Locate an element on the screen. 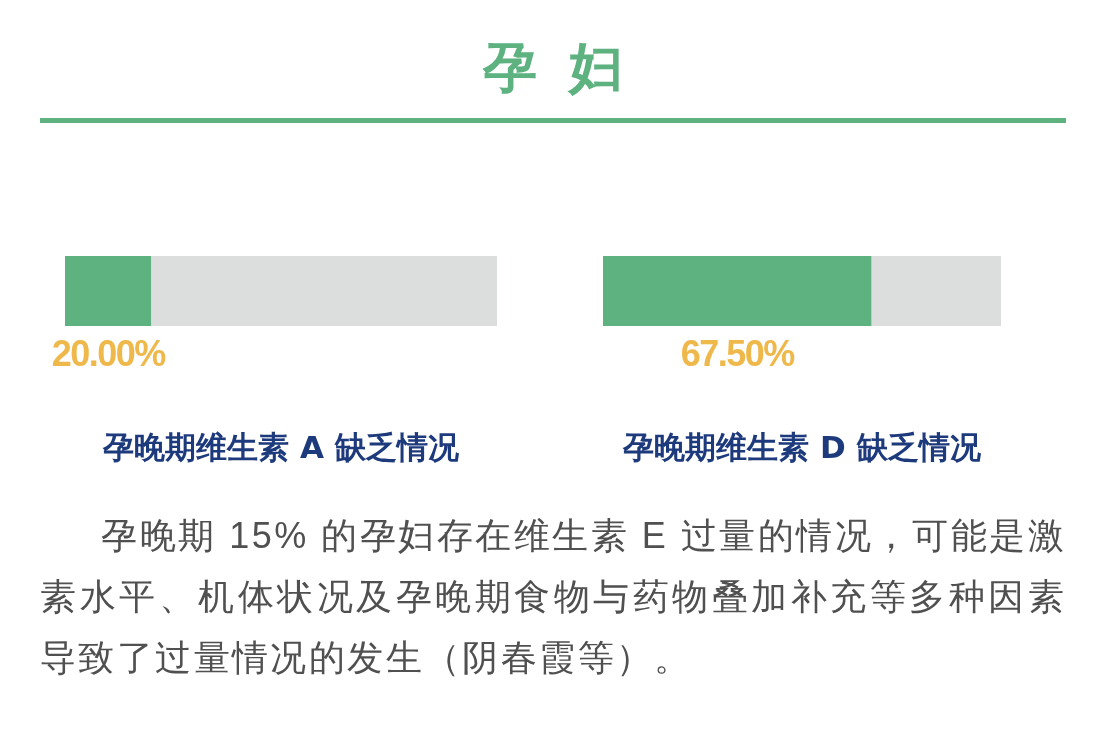 This screenshot has height=744, width=1106. text: 孕 妇 is located at coordinates (553, 70).